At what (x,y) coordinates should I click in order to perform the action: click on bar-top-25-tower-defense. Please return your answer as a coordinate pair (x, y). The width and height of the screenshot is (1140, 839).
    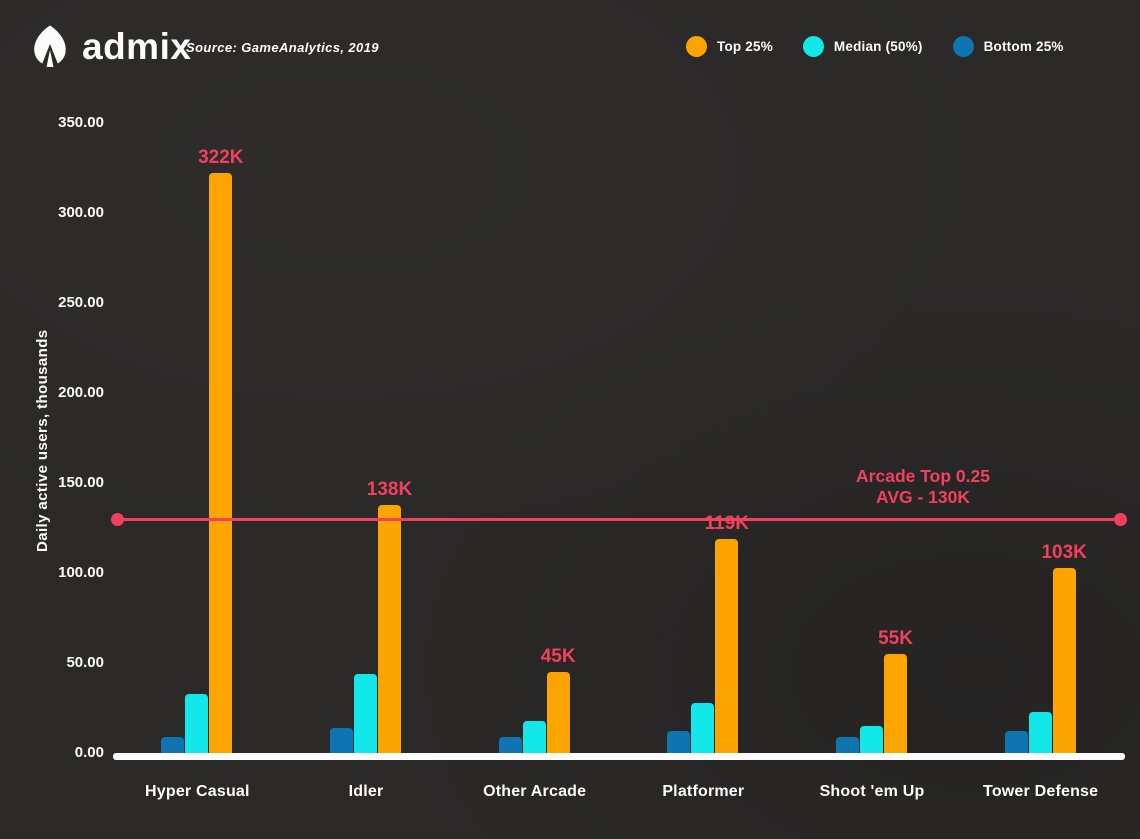
    Looking at the image, I should click on (1064, 660).